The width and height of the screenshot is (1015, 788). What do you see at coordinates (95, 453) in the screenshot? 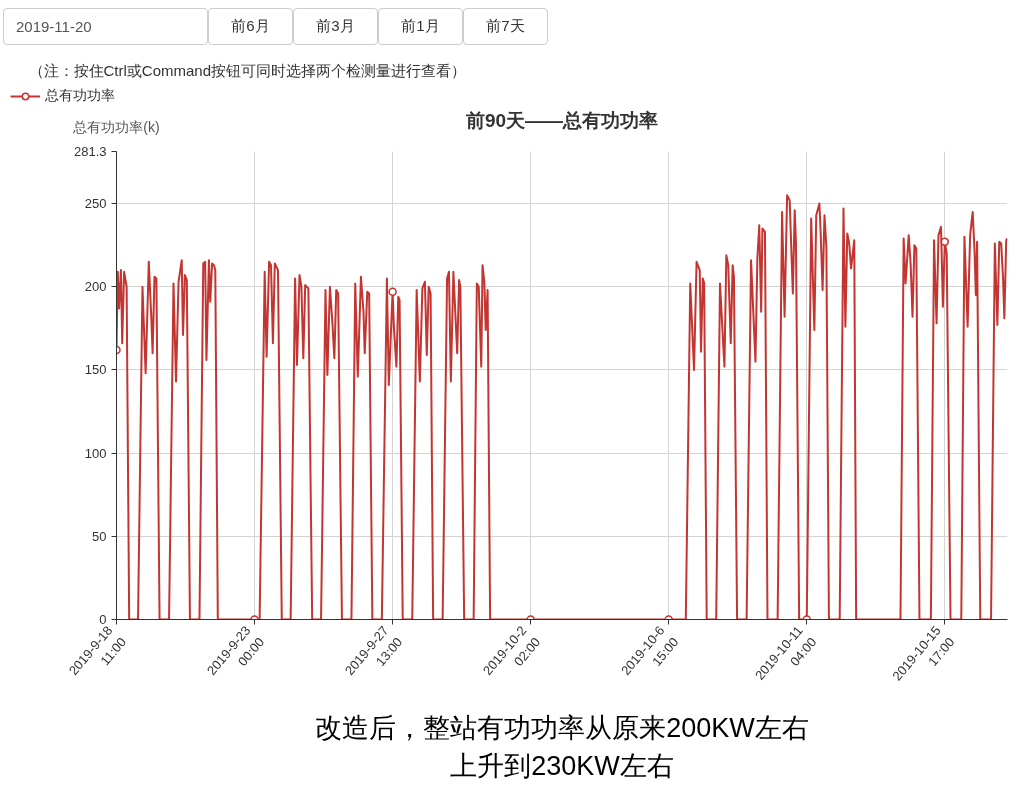
I see `y-tick-label: 100` at bounding box center [95, 453].